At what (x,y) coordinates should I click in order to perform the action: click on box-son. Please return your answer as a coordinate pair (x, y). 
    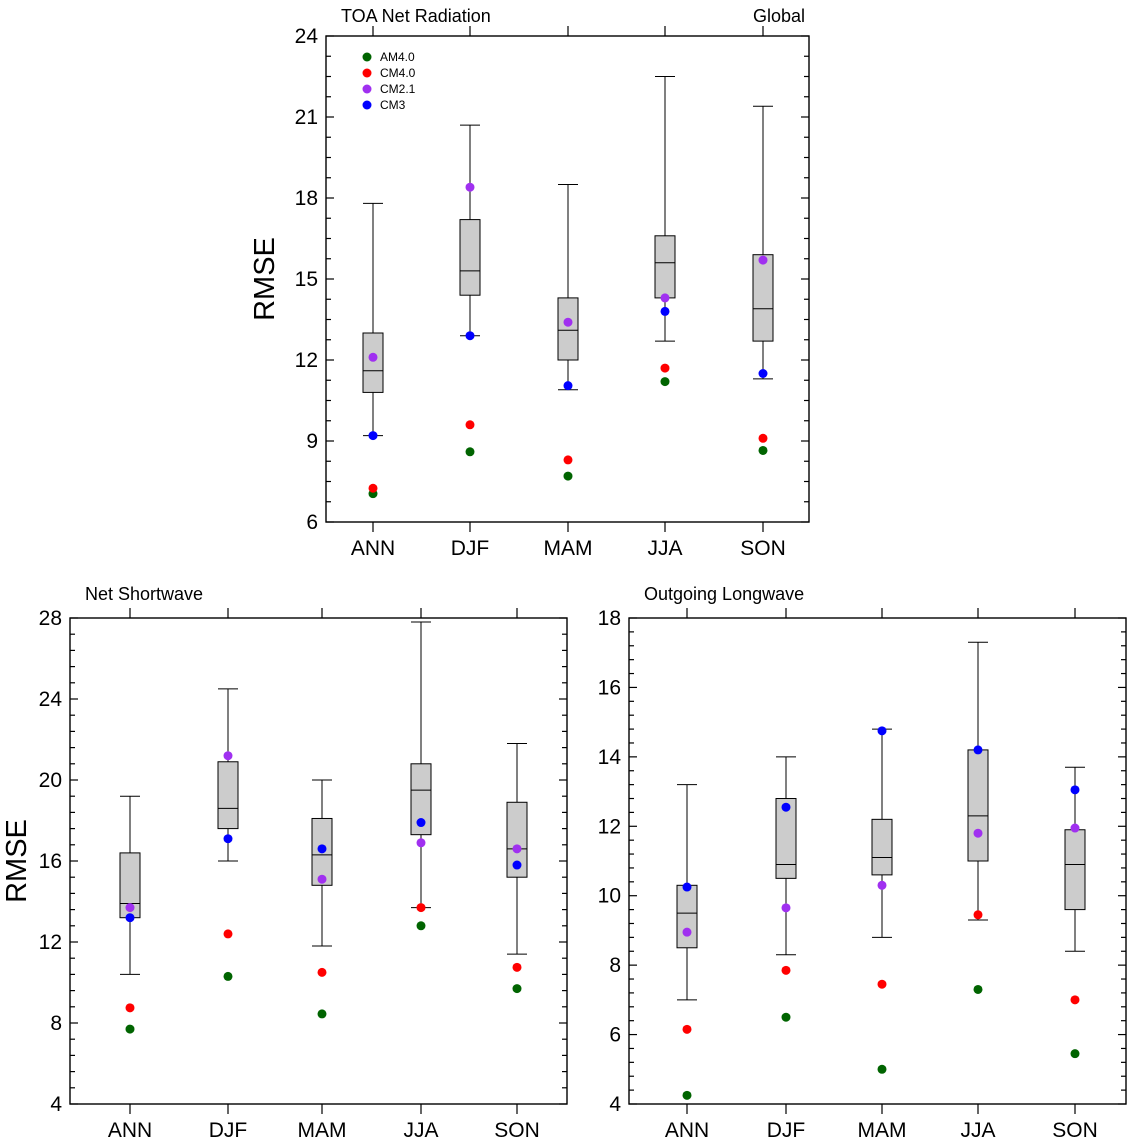
    Looking at the image, I should click on (763, 242).